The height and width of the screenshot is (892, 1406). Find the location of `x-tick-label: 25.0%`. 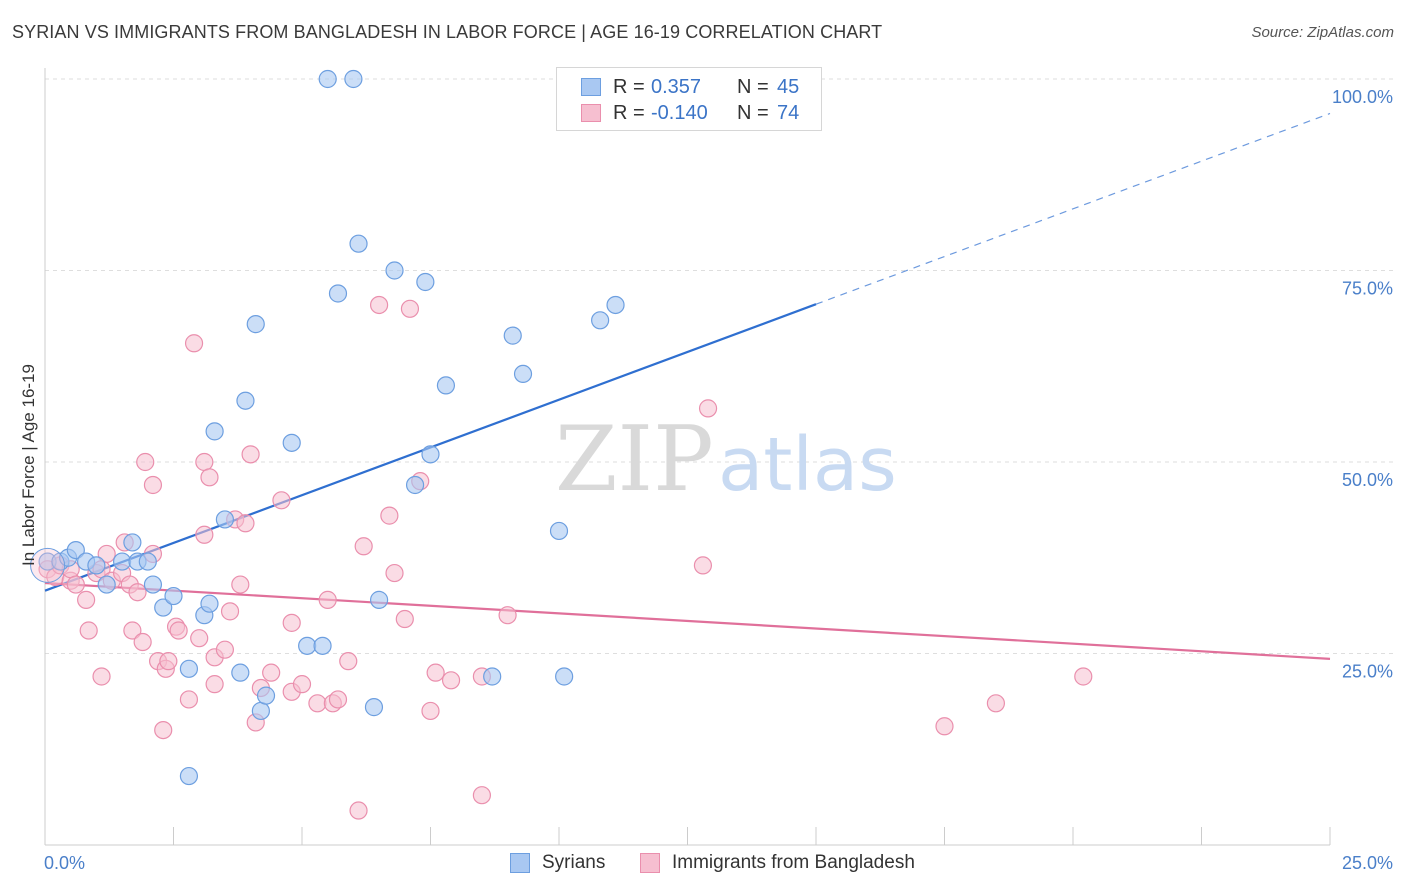

x-tick-label: 25.0% is located at coordinates (1367, 863).